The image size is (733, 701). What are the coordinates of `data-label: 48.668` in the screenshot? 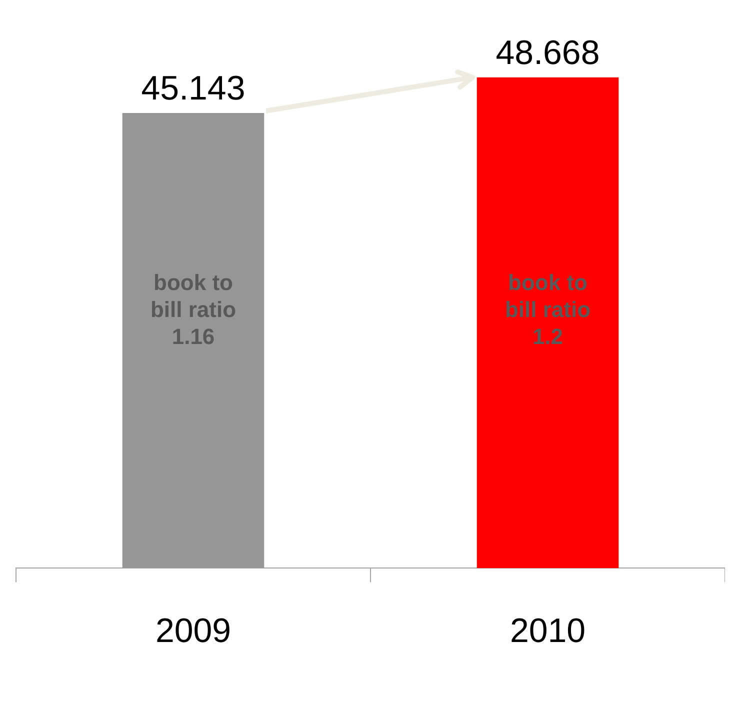 It's located at (548, 53).